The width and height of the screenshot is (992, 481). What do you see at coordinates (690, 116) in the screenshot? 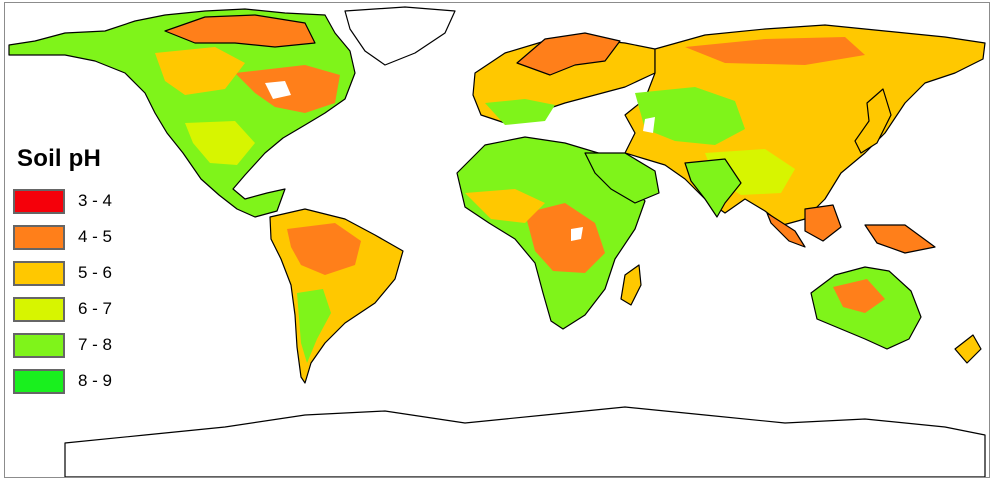
I see `asia-green-central` at bounding box center [690, 116].